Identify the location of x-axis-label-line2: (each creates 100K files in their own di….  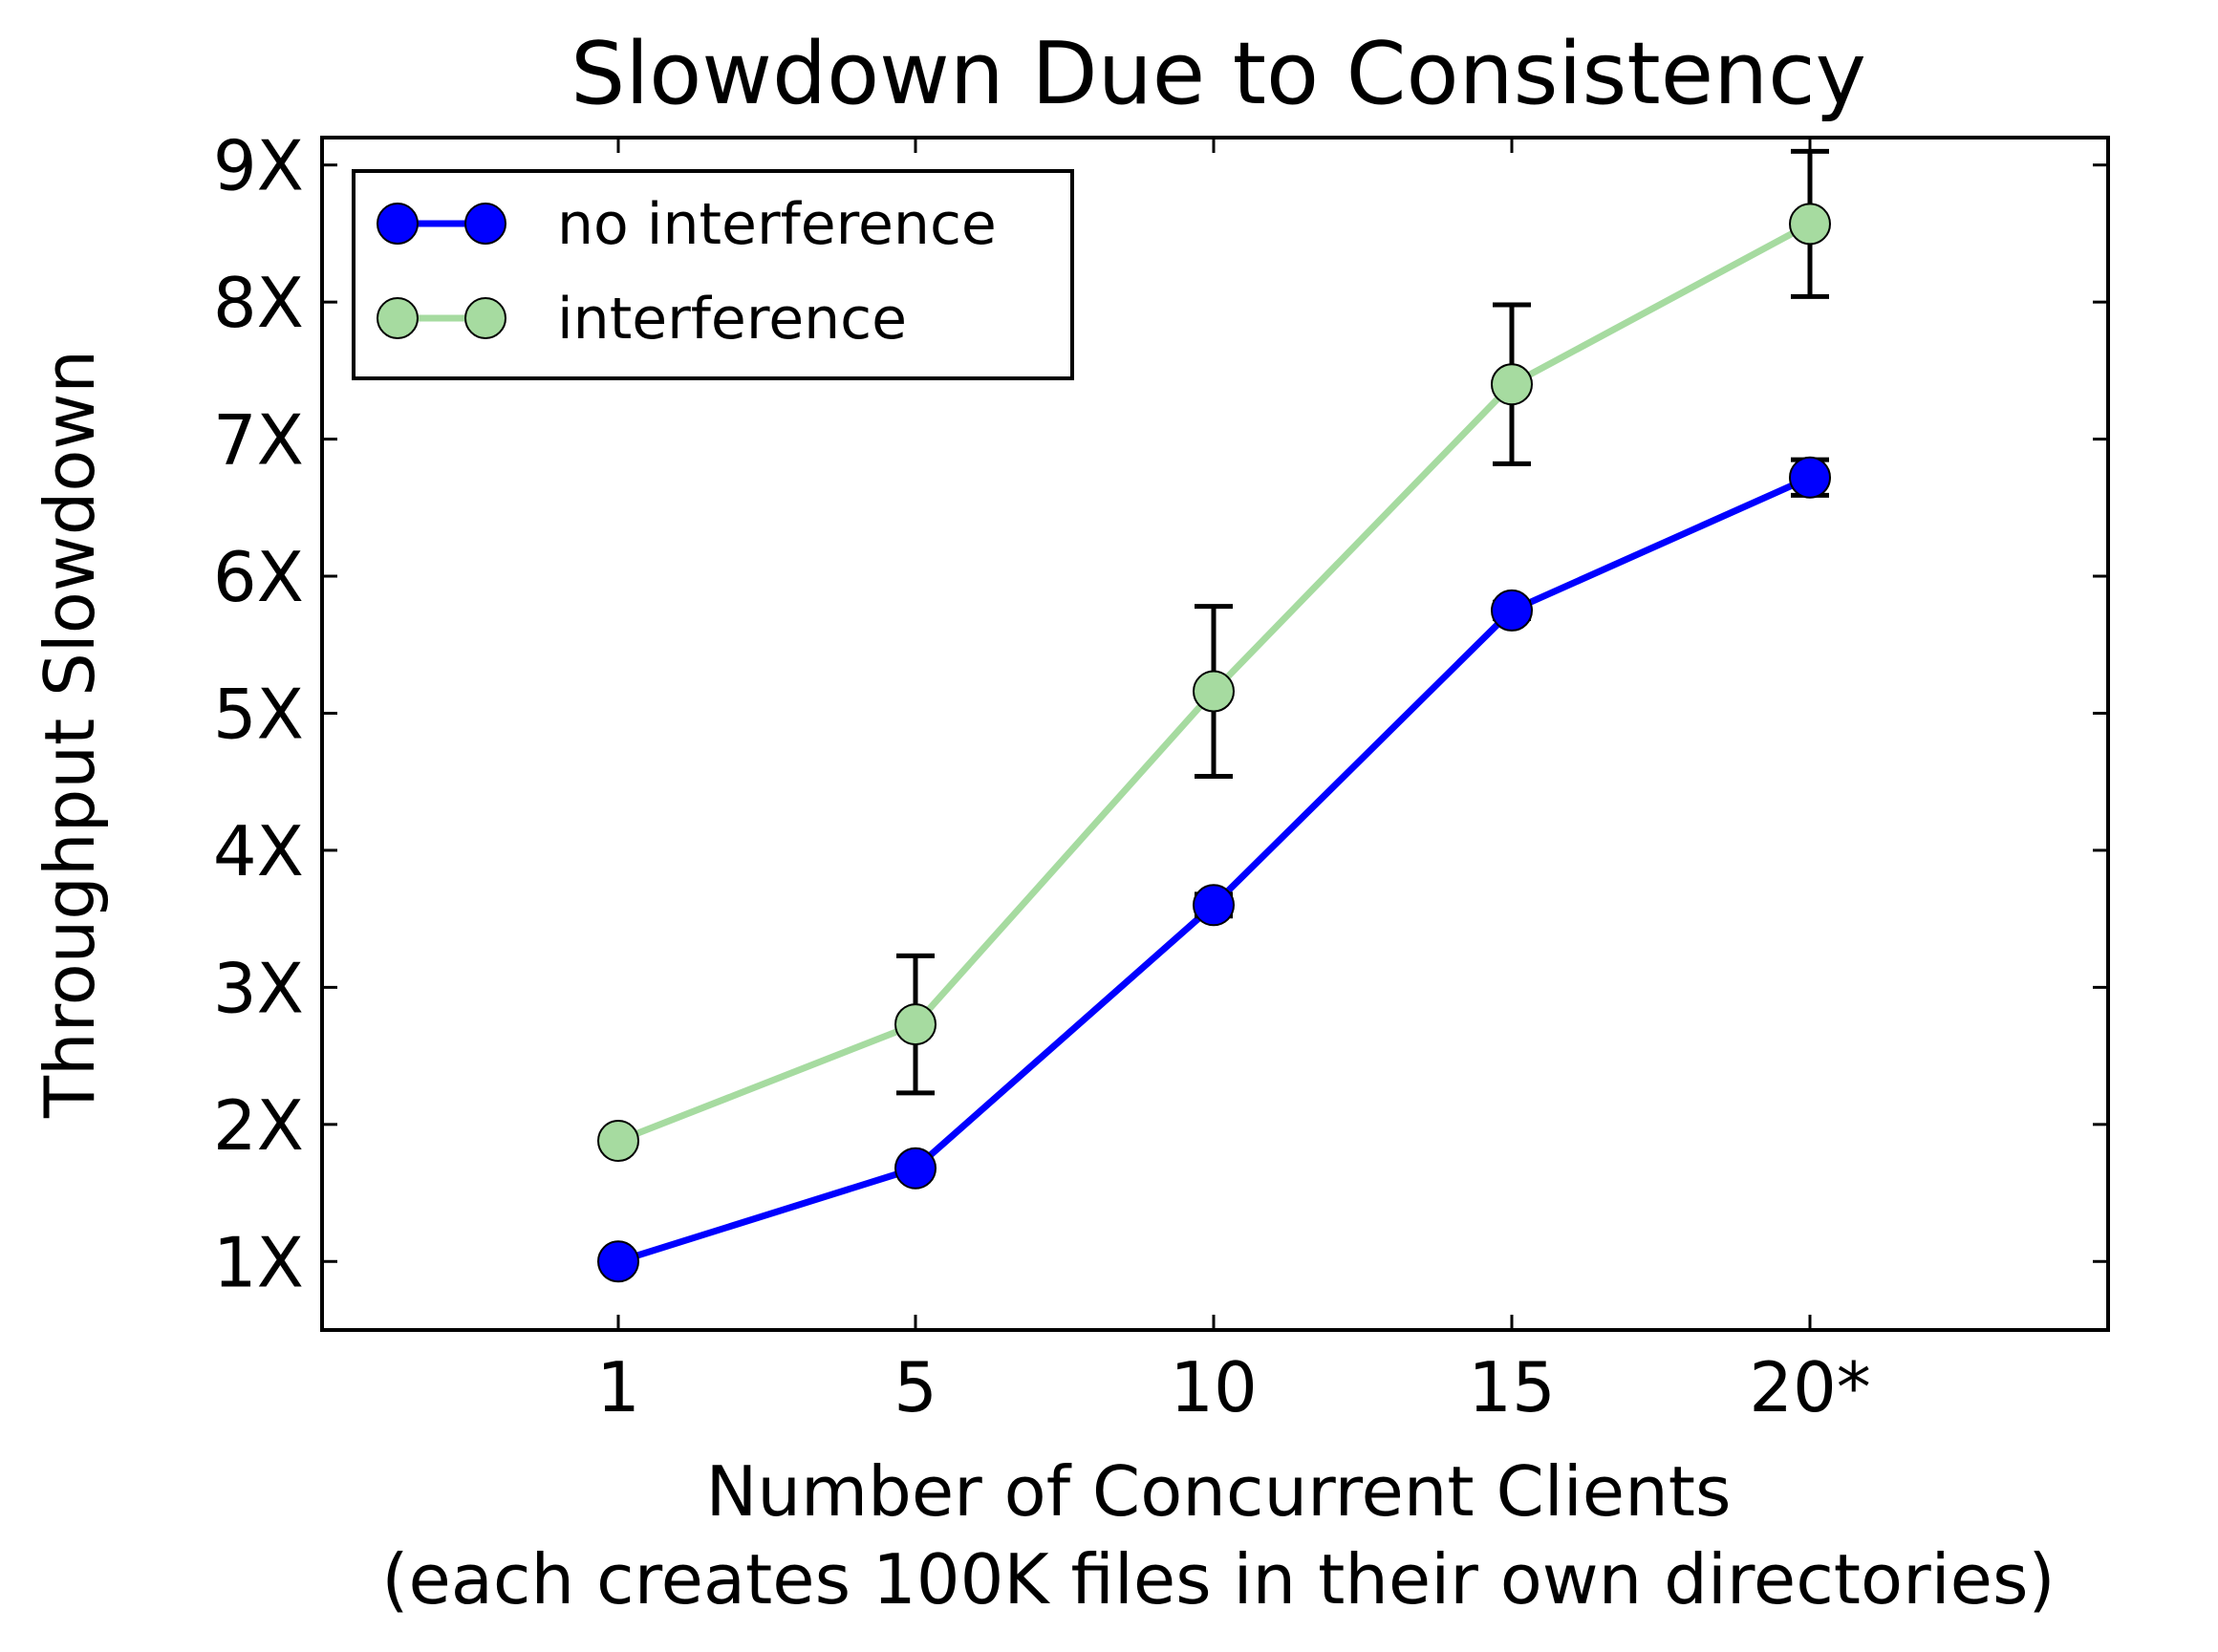
(1218, 1579).